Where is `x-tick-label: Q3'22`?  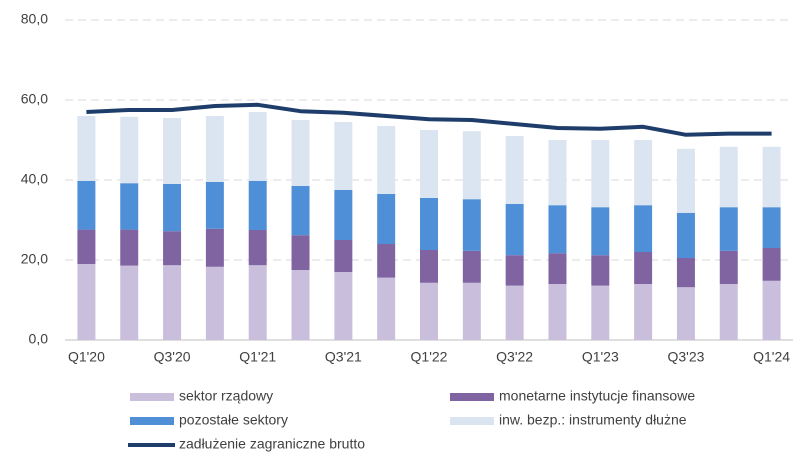
x-tick-label: Q3'22 is located at coordinates (514, 357).